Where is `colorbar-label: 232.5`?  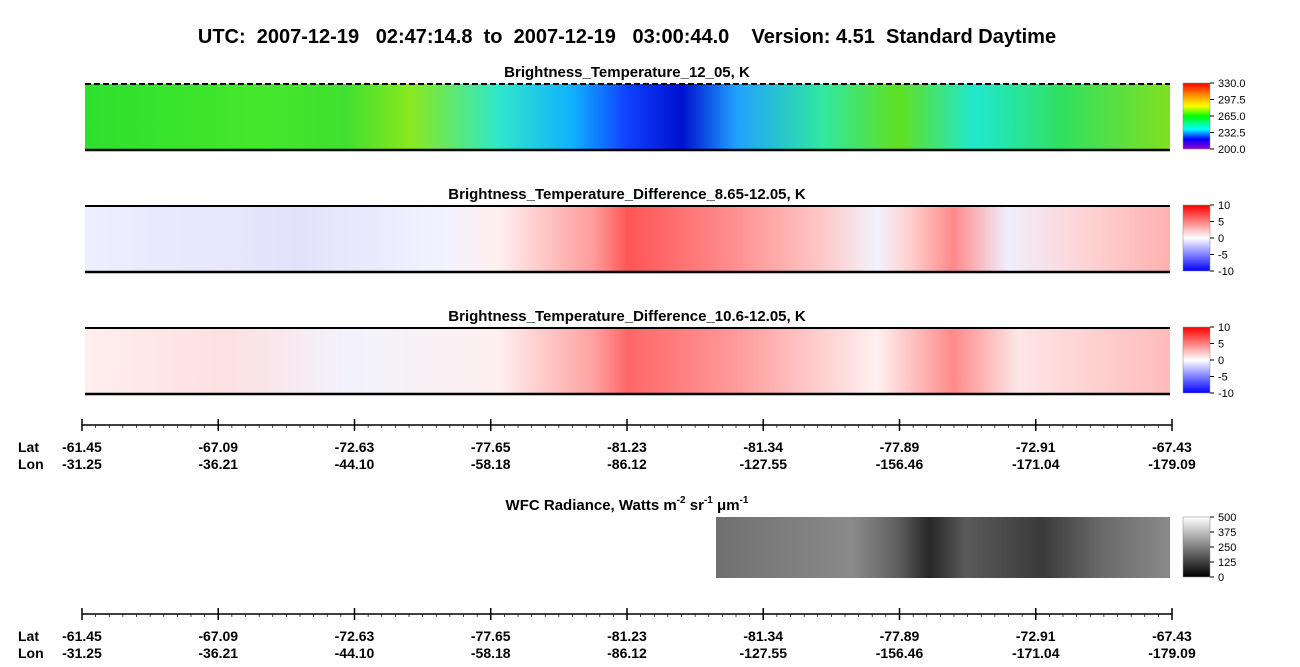
colorbar-label: 232.5 is located at coordinates (1232, 134).